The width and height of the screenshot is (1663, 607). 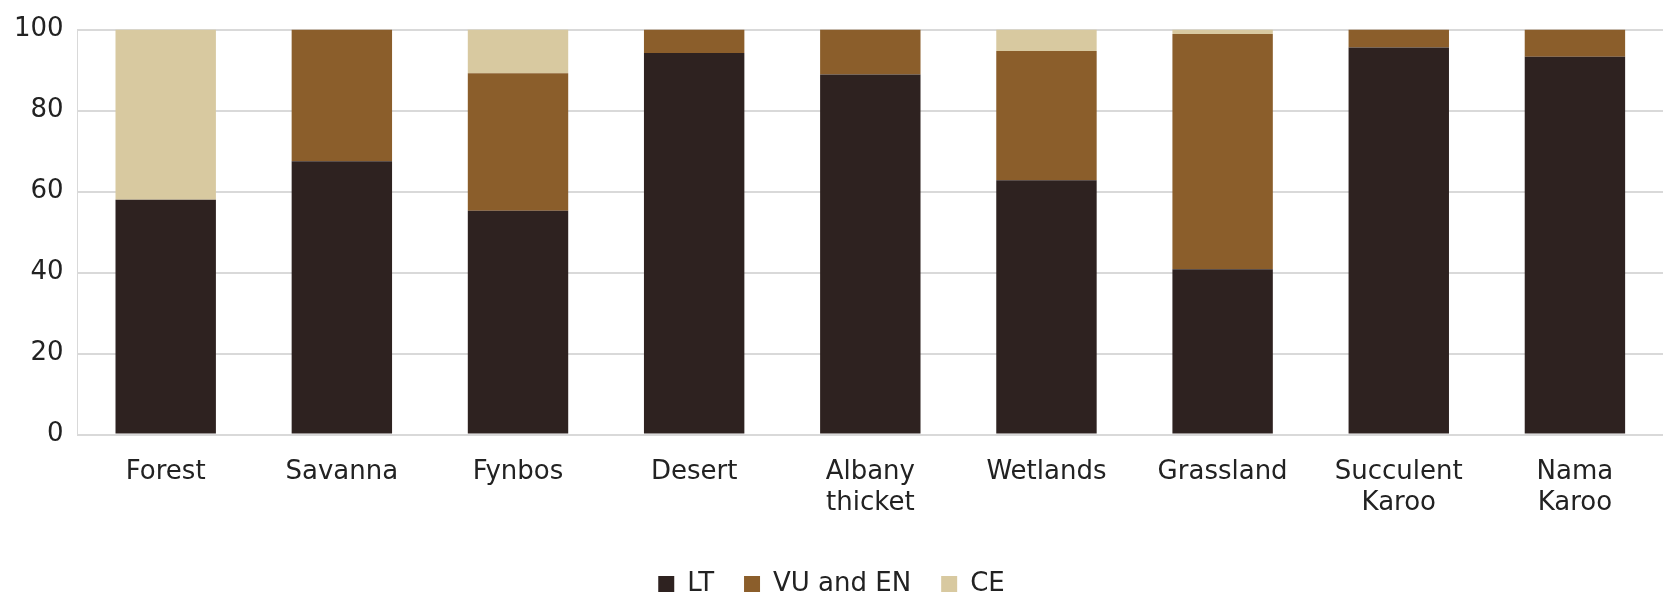 What do you see at coordinates (38, 27) in the screenshot?
I see `y-tick-label: 100` at bounding box center [38, 27].